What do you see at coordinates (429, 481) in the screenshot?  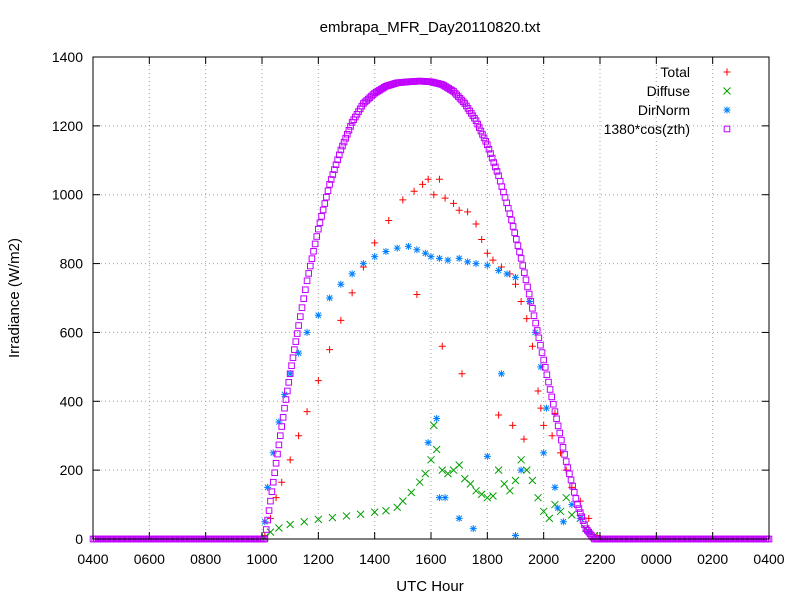 I see `series-diffuse` at bounding box center [429, 481].